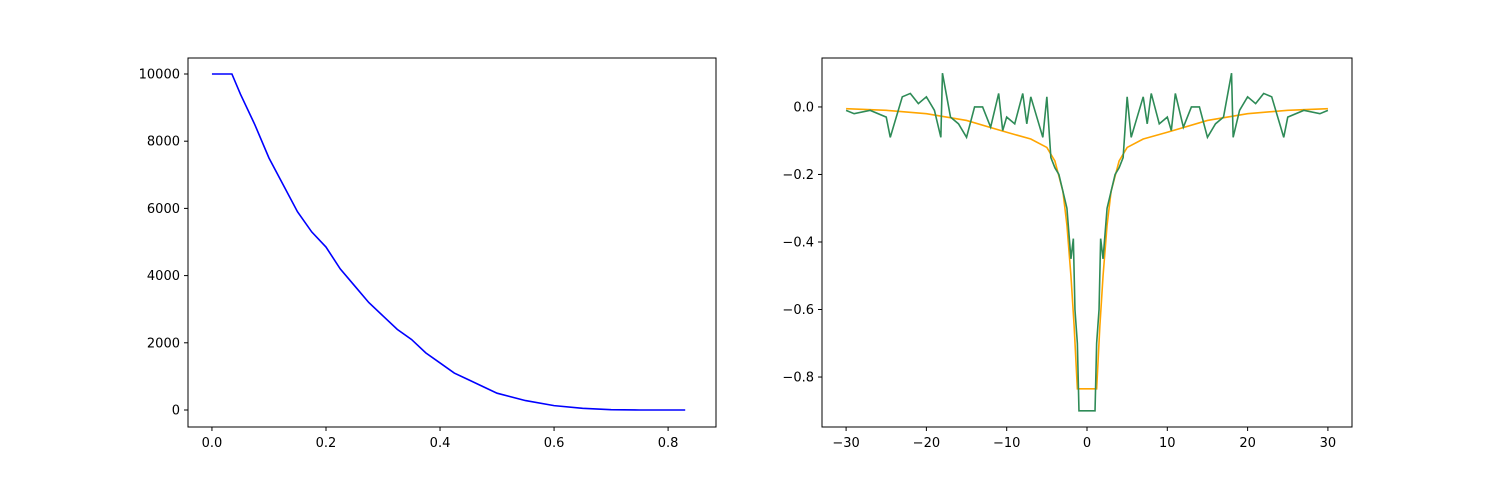  Describe the element at coordinates (1006, 443) in the screenshot. I see `x-tick-label: −10` at that location.